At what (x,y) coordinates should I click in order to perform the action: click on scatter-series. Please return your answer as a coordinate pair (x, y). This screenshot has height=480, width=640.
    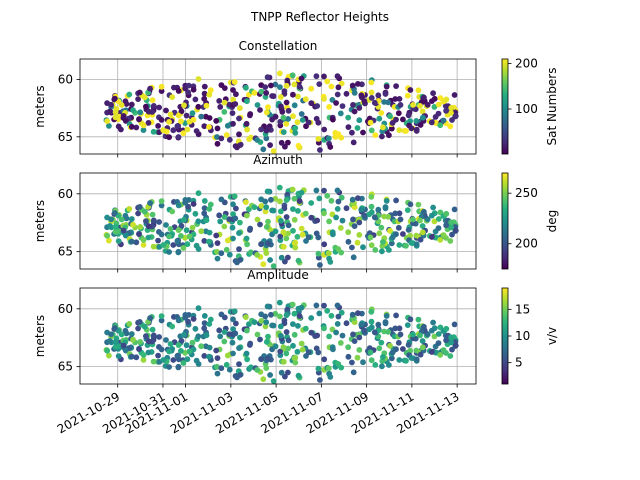
    Looking at the image, I should click on (281, 112).